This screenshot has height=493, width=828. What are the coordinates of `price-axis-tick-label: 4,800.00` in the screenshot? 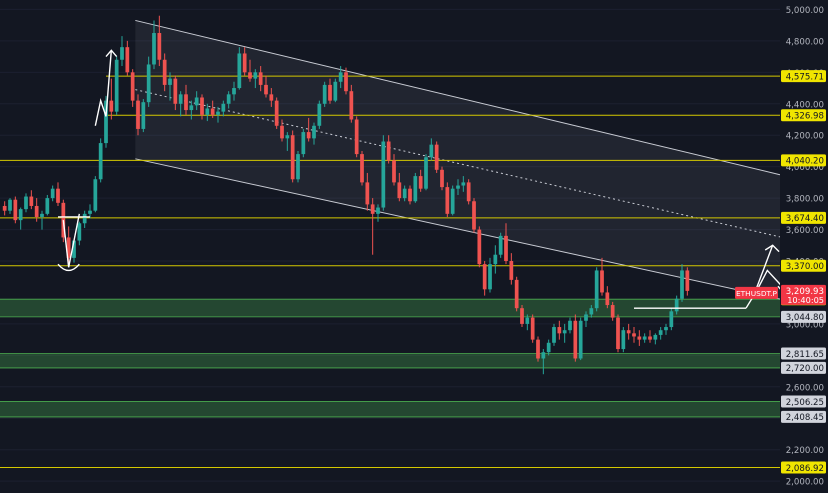 It's located at (805, 42).